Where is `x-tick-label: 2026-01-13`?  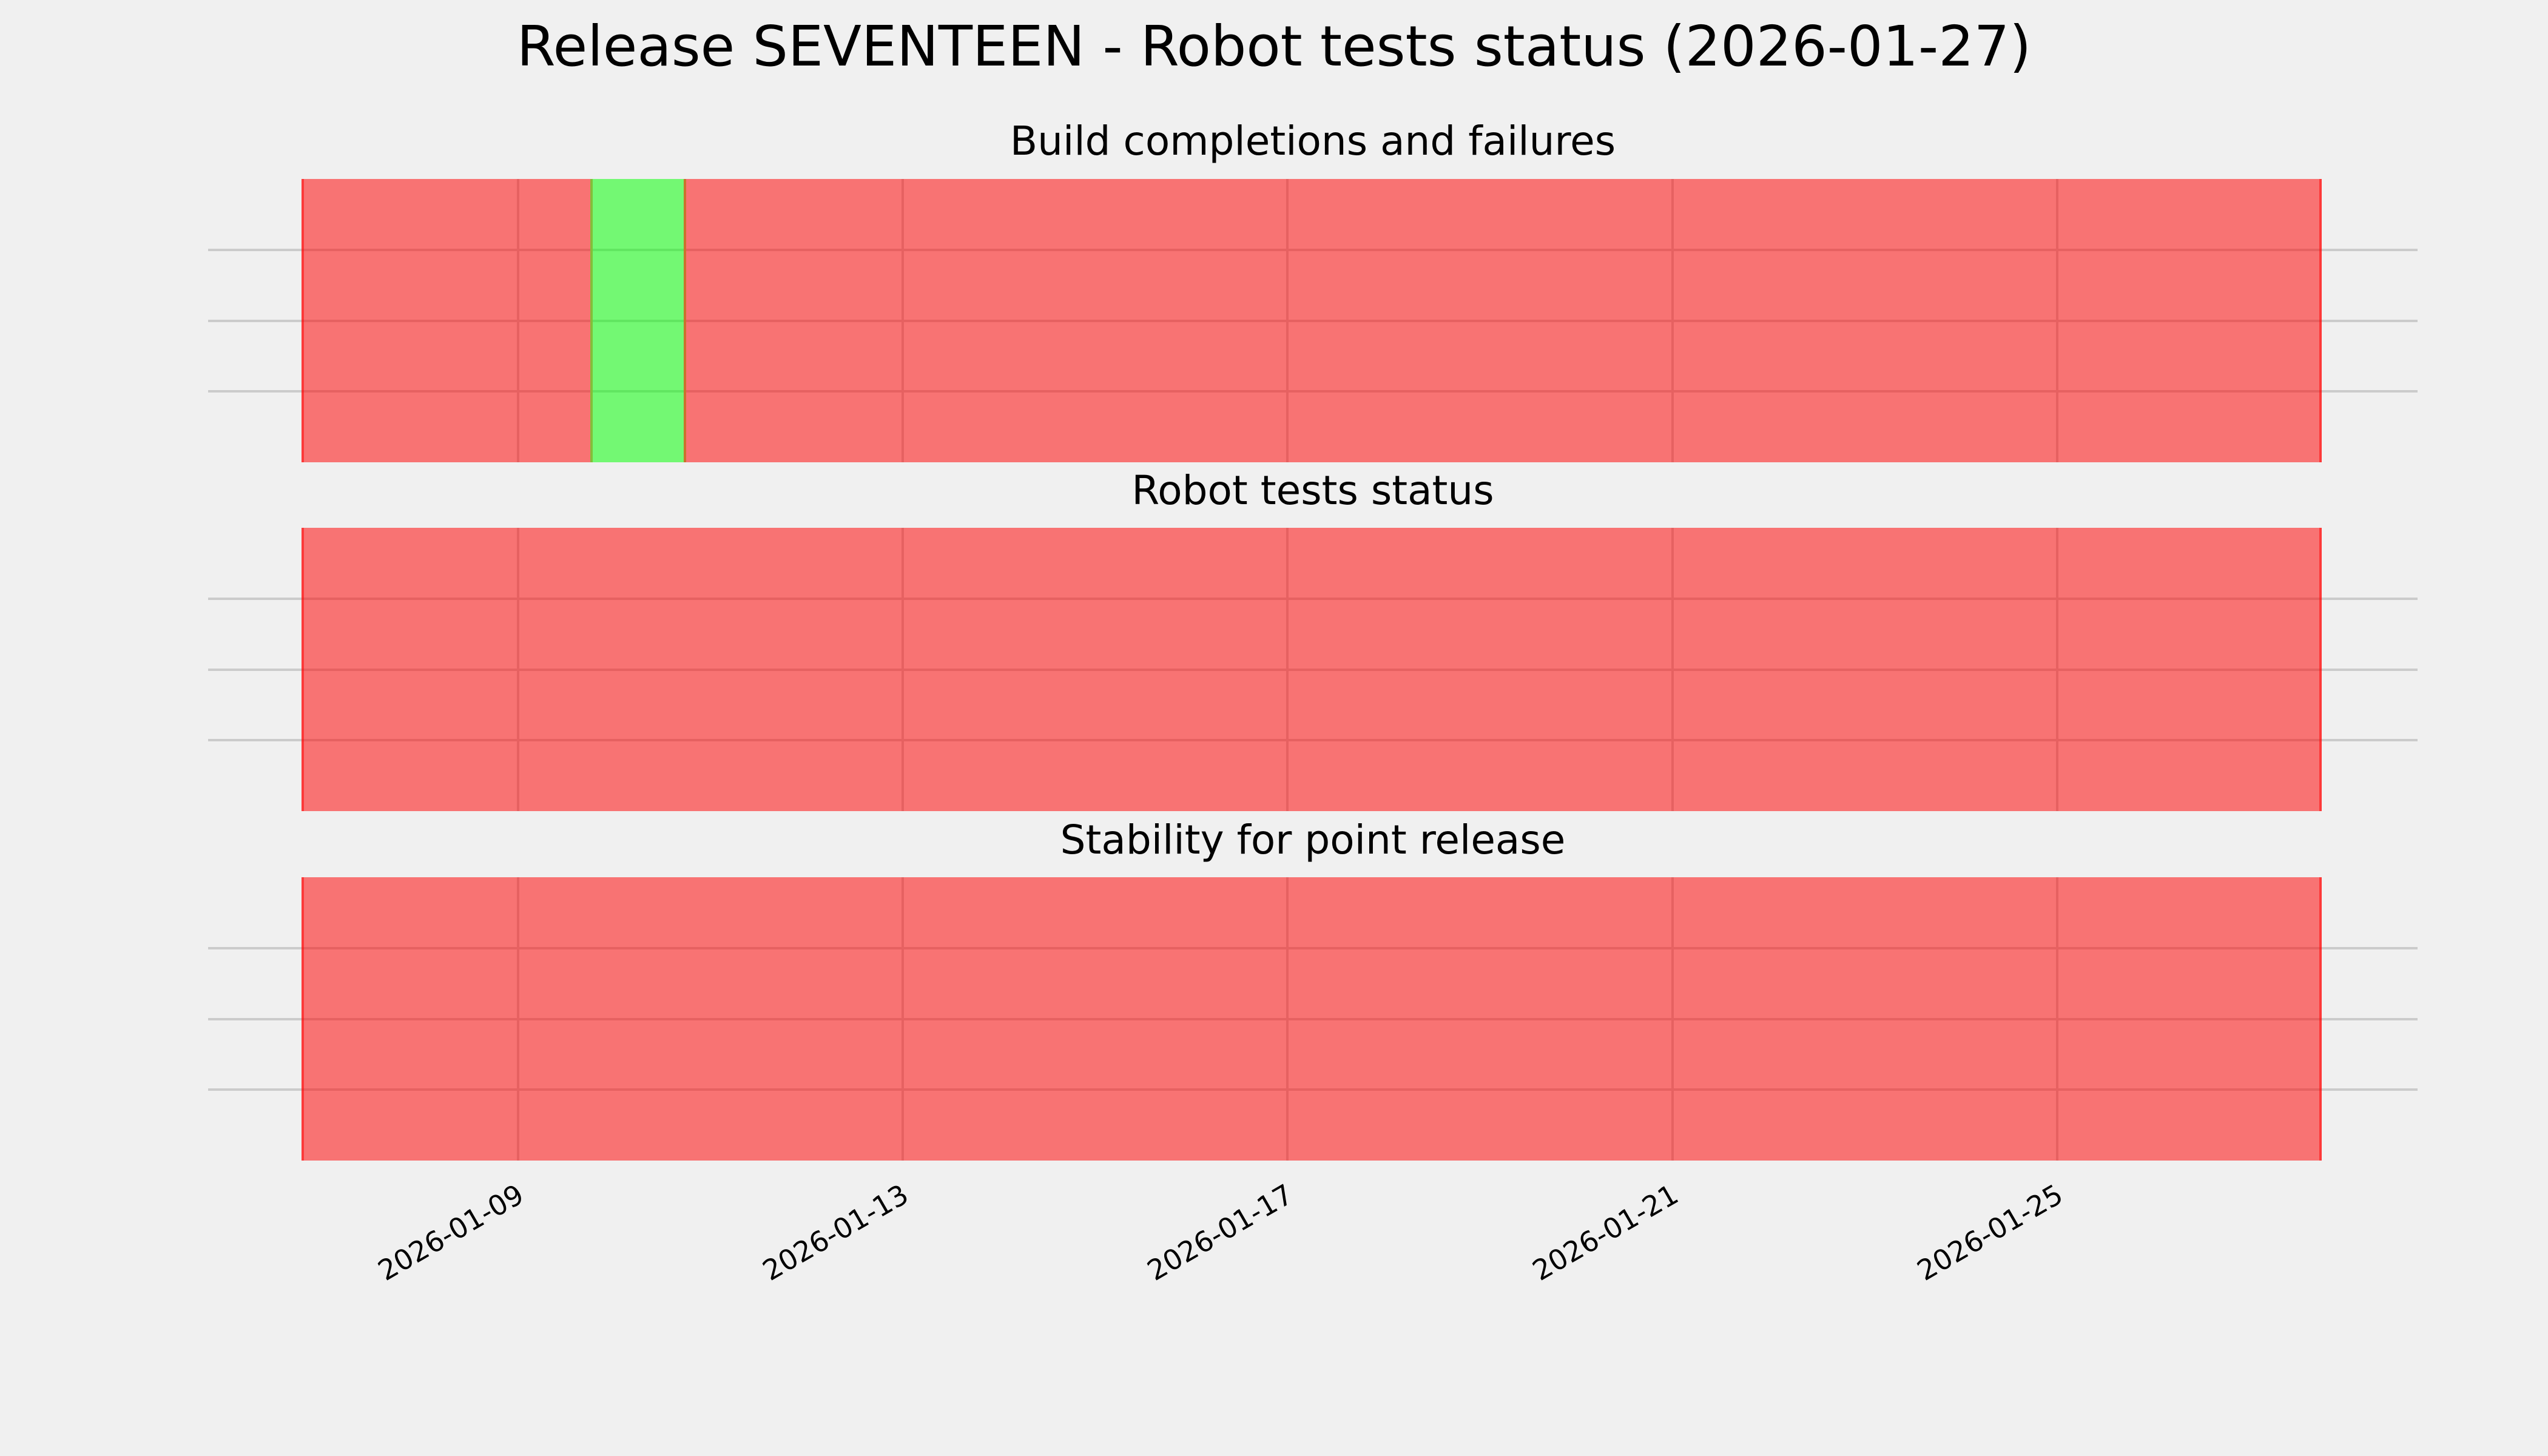
x-tick-label: 2026-01-13 is located at coordinates (835, 1232).